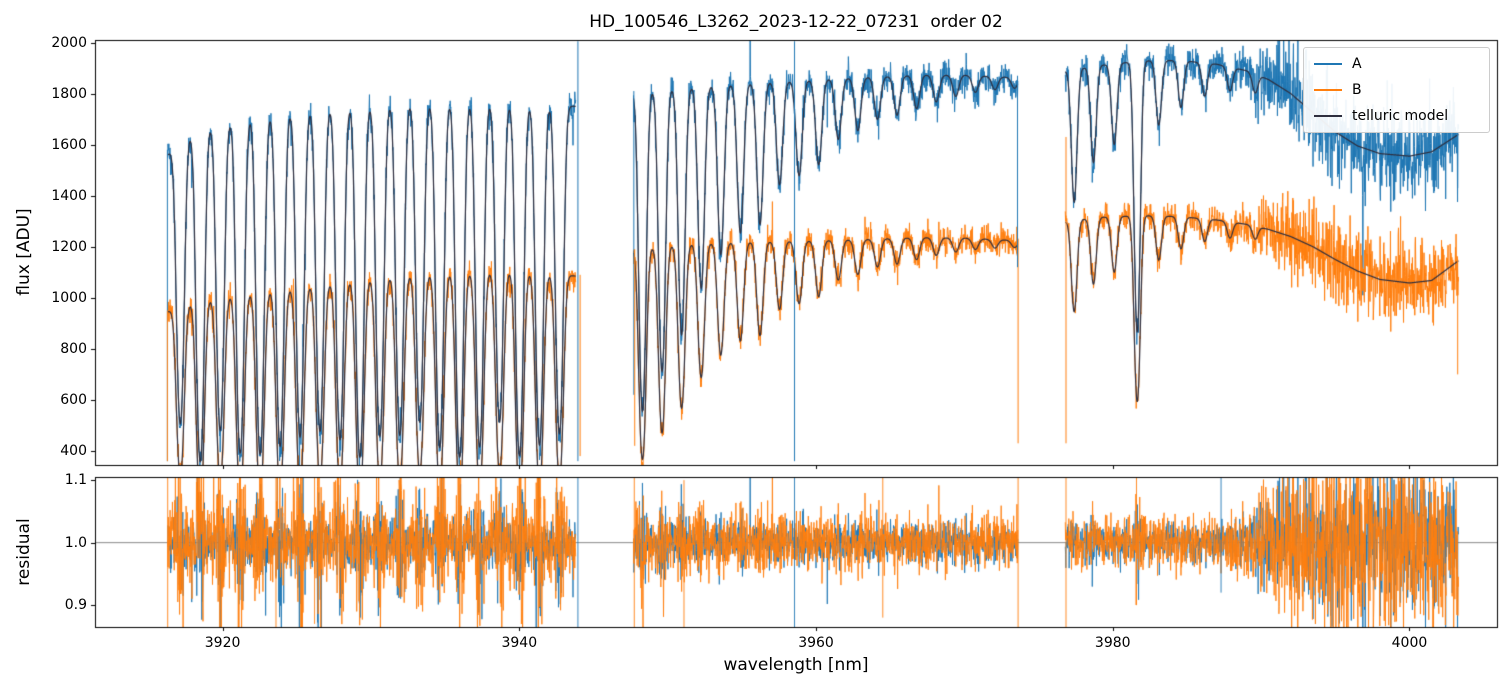 The image size is (1510, 696). Describe the element at coordinates (816, 643) in the screenshot. I see `x-tick-label: 3960` at that location.